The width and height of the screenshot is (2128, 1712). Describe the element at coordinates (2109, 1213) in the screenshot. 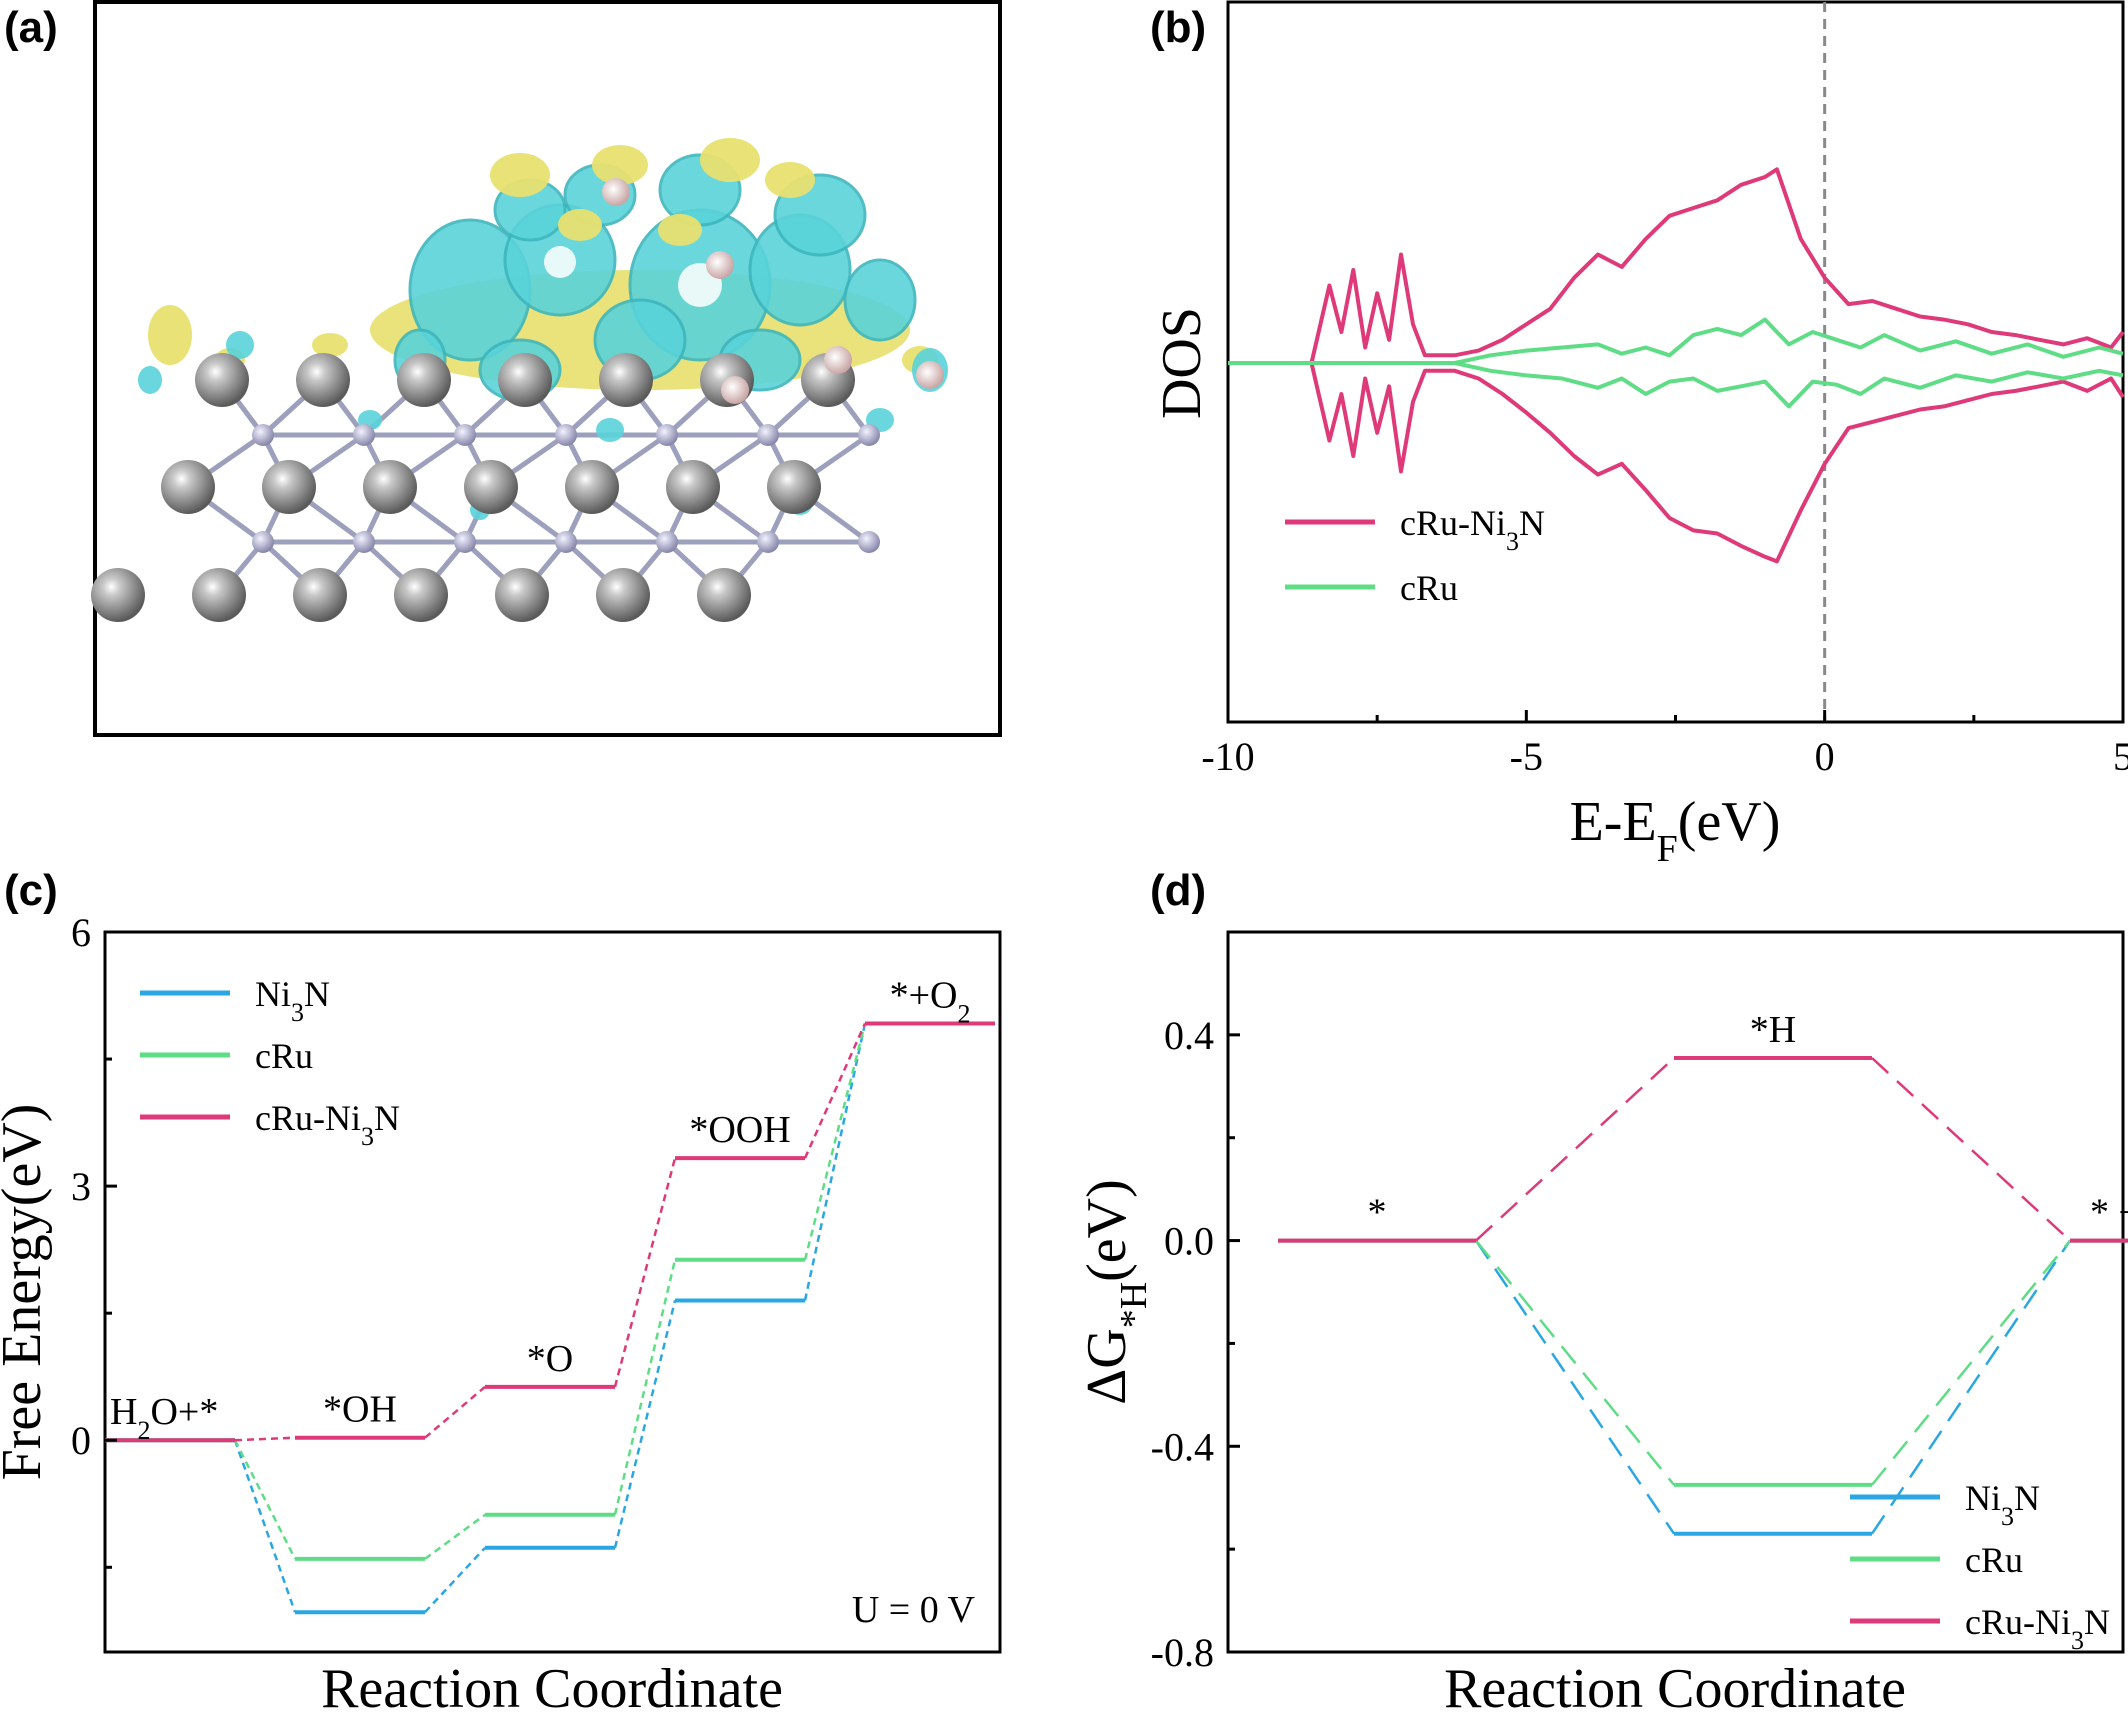

I see `state-label-2-main: * + 1/2 H` at that location.